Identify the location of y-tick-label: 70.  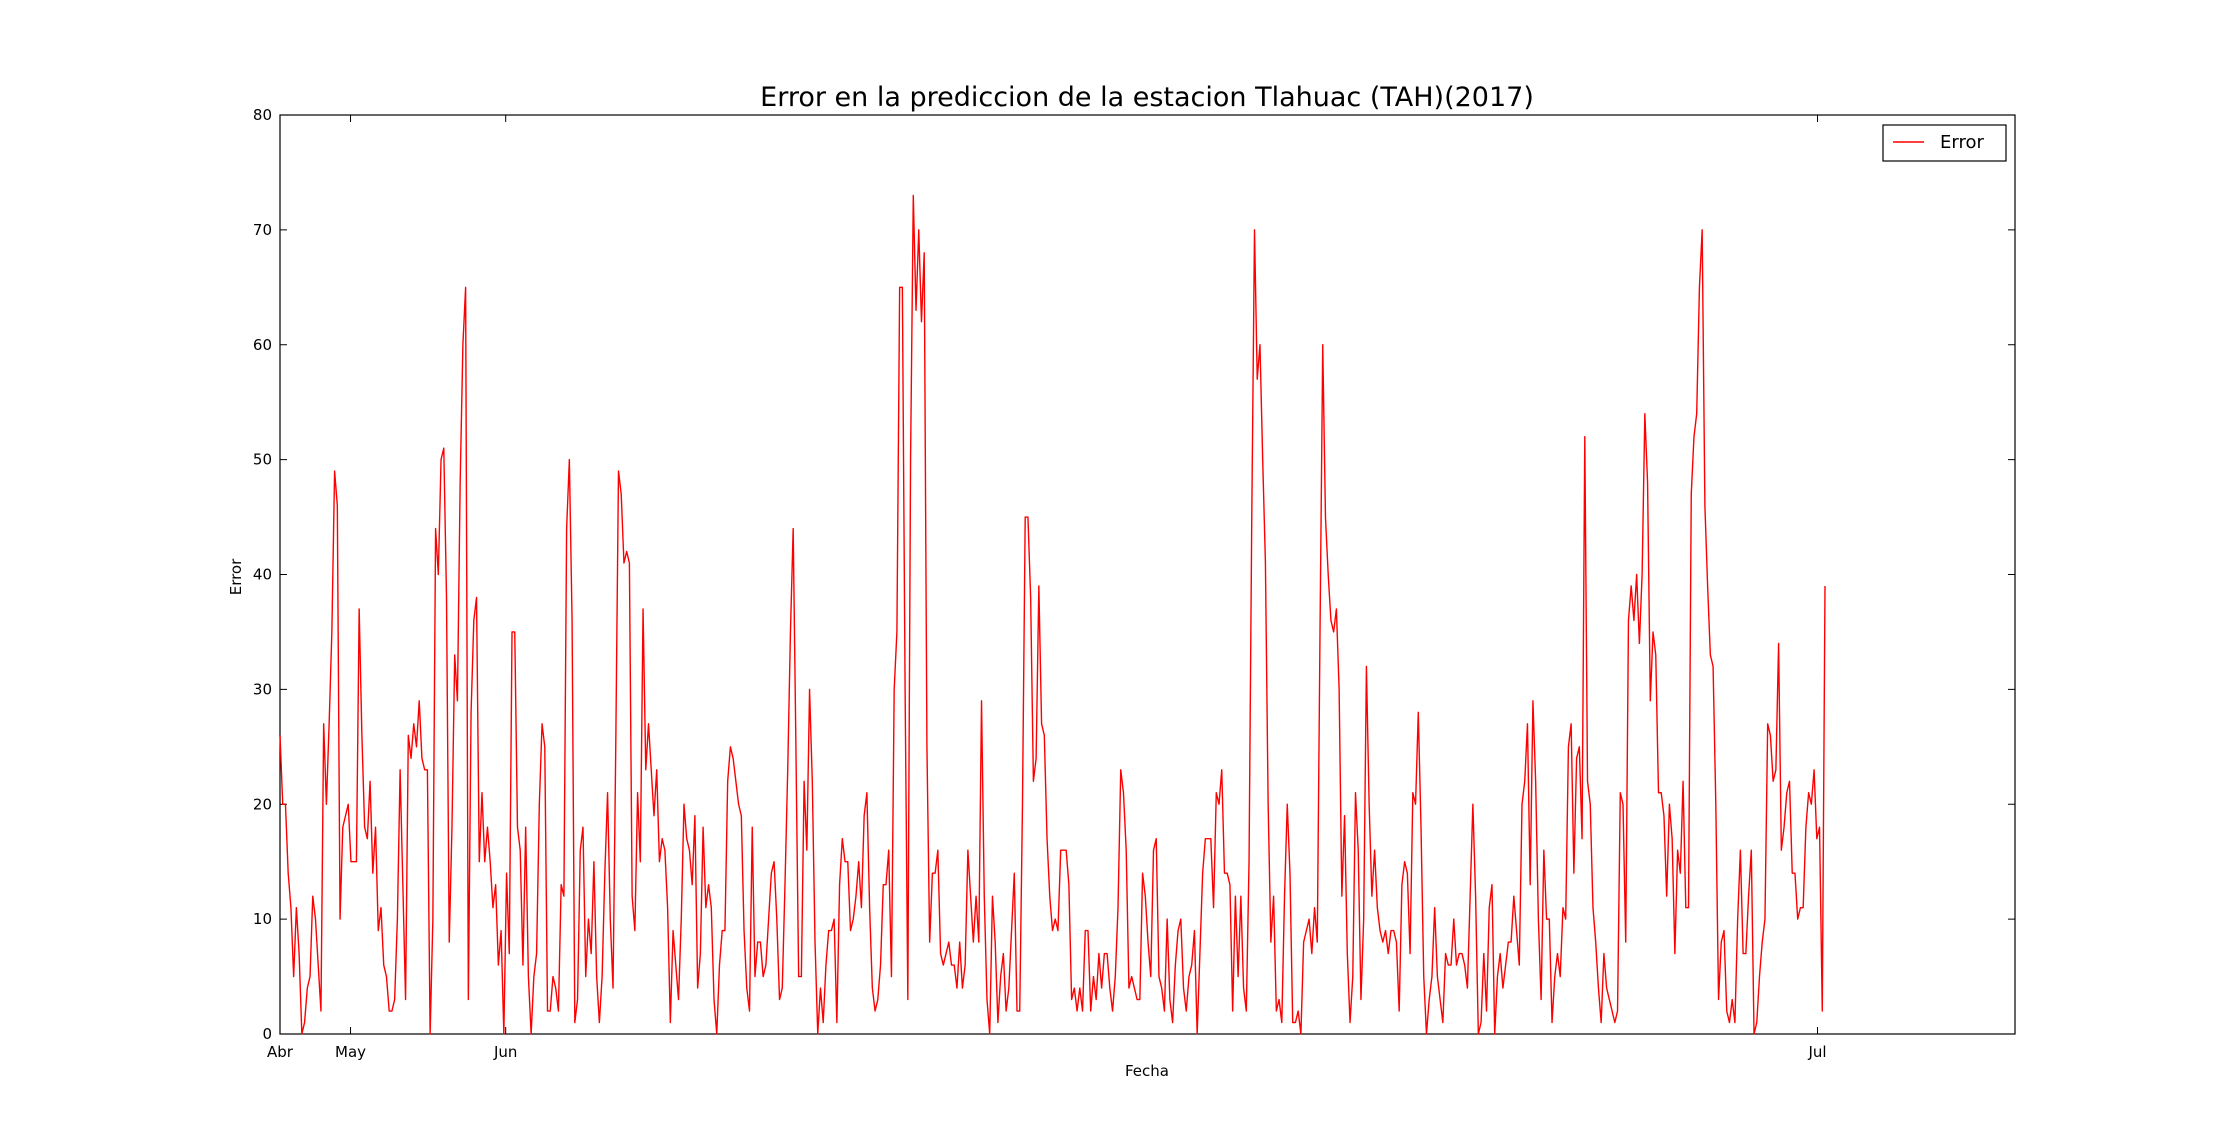
(262, 230).